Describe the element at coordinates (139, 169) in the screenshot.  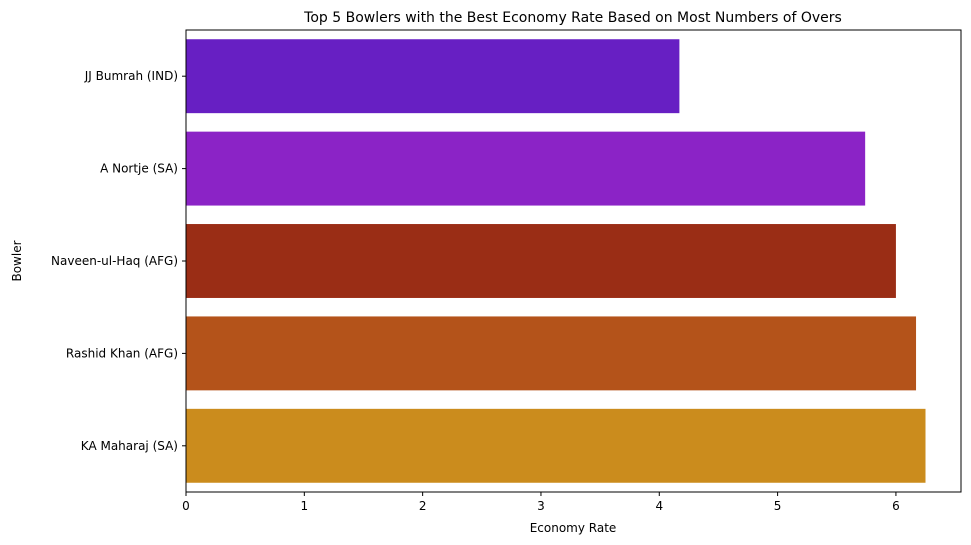
I see `y-tick-label: A Nortje (SA)` at that location.